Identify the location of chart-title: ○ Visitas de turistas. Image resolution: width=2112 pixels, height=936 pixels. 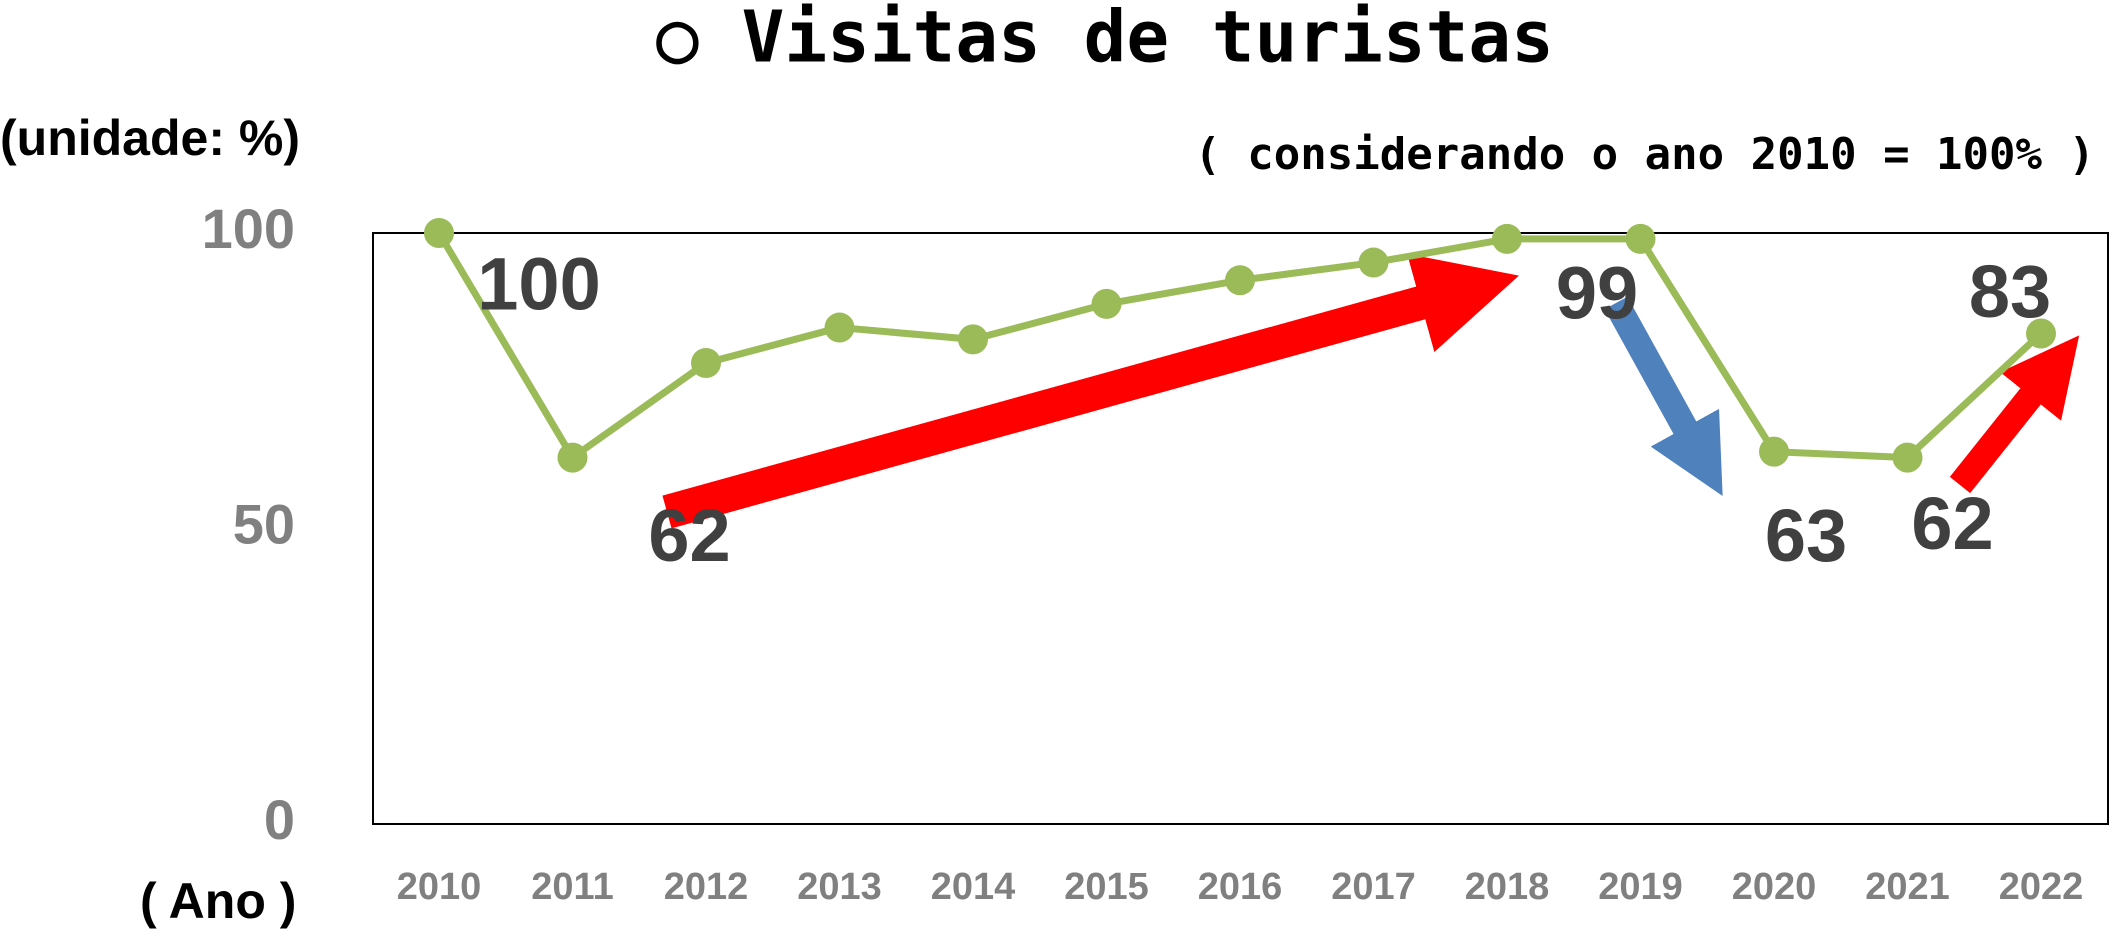
(1105, 39).